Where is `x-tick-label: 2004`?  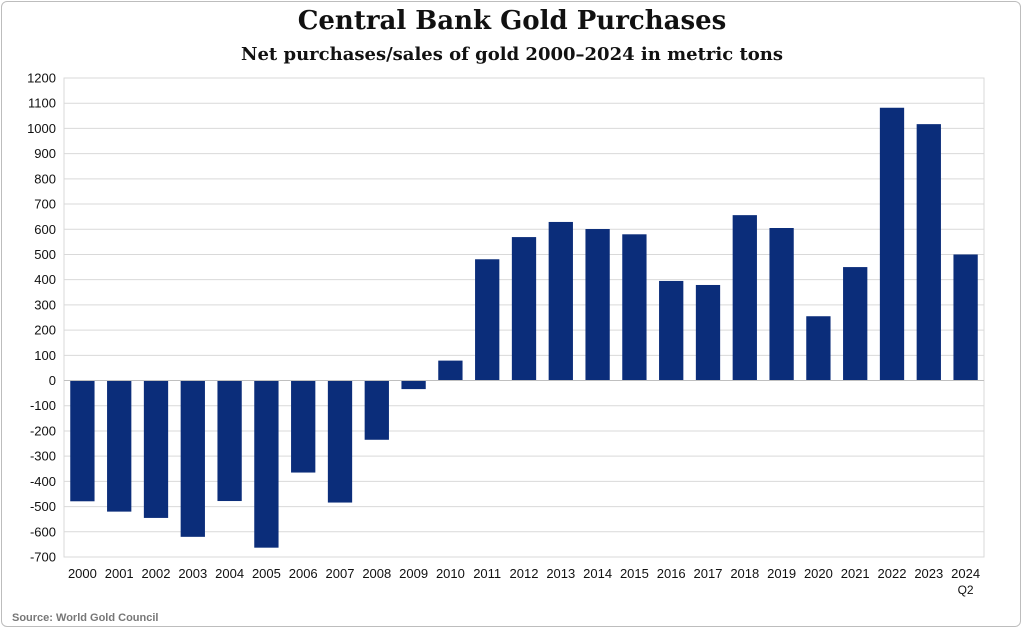 x-tick-label: 2004 is located at coordinates (229, 573).